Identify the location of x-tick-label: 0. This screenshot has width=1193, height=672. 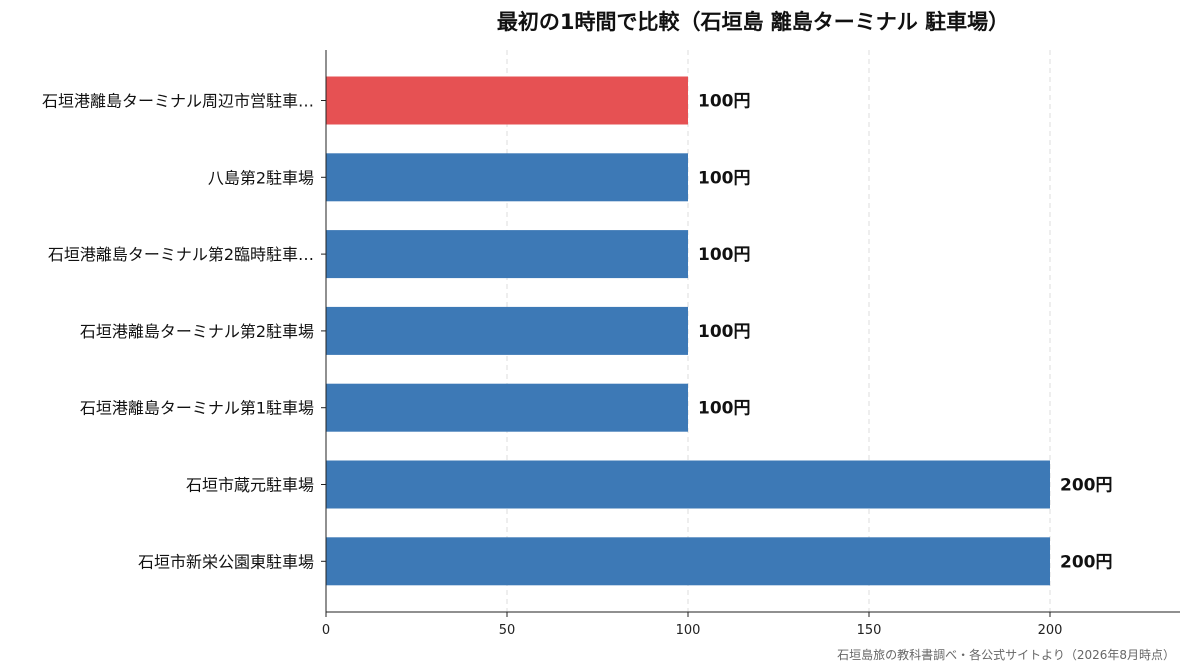
(326, 630).